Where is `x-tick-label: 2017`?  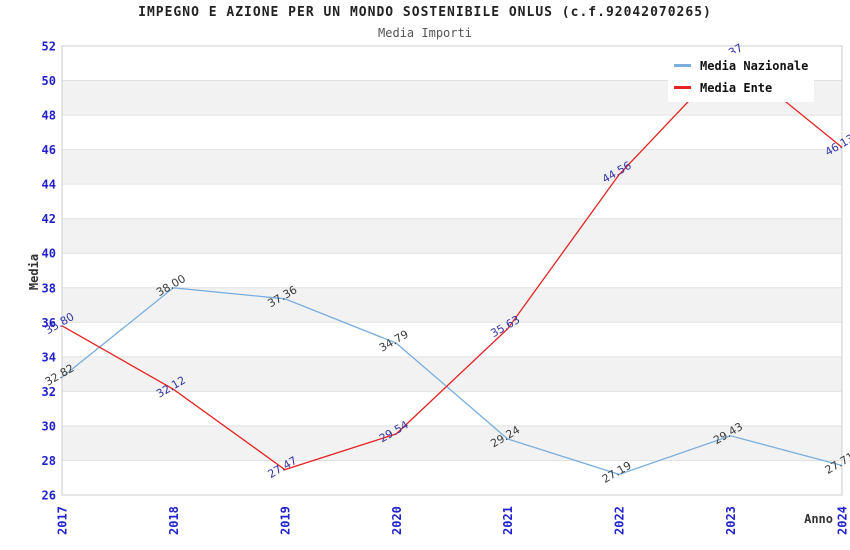
x-tick-label: 2017 is located at coordinates (63, 520).